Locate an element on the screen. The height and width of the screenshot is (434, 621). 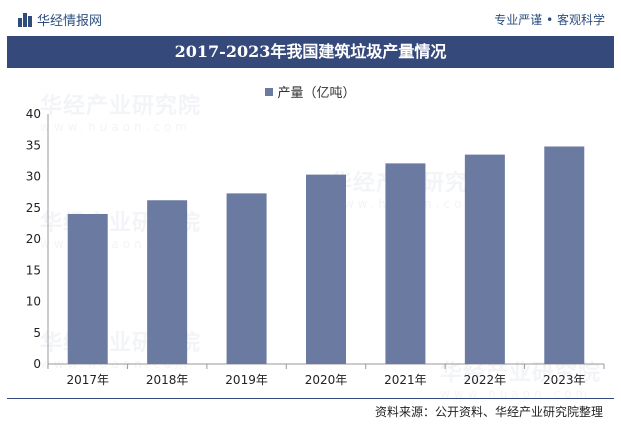
bar-logo-icon is located at coordinates (25, 19).